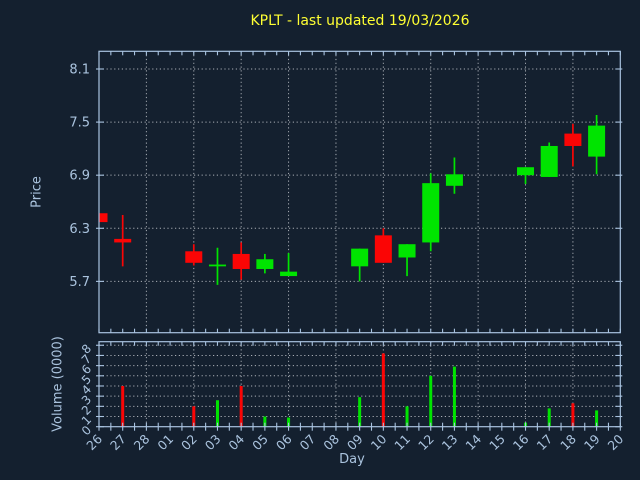 Image resolution: width=640 pixels, height=480 pixels. What do you see at coordinates (165, 442) in the screenshot?
I see `day-tick-label: 01` at bounding box center [165, 442].